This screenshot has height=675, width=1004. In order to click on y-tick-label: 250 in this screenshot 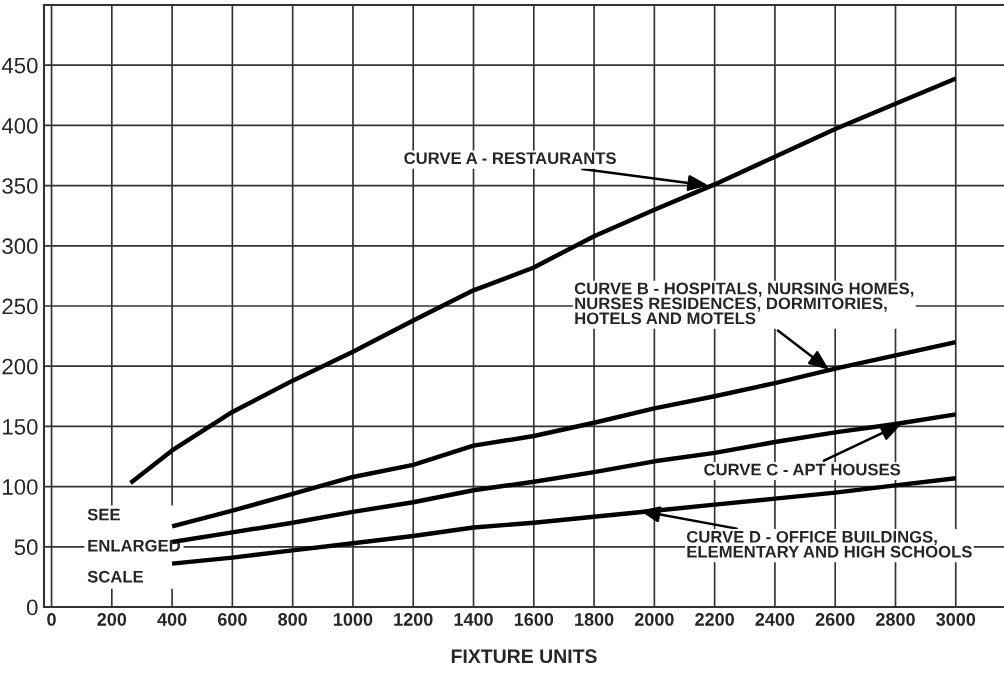, I will do `click(20, 306)`.